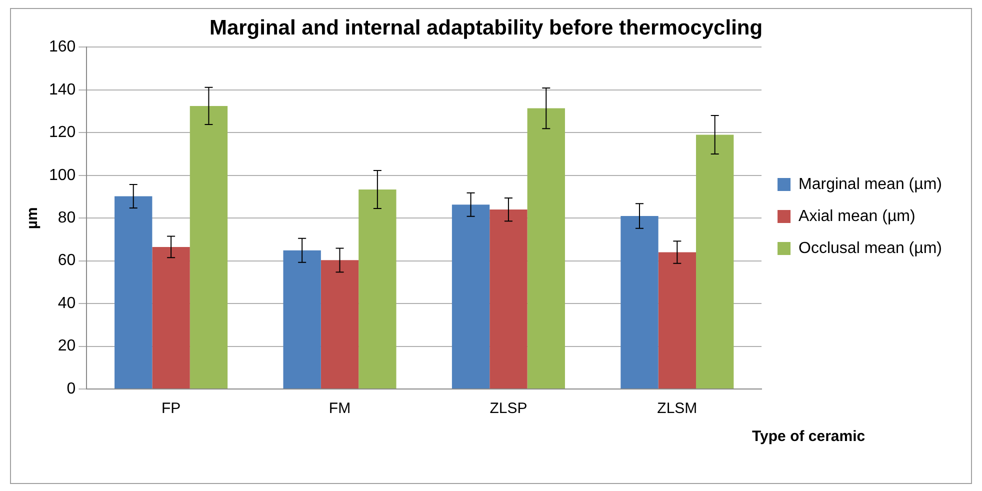  What do you see at coordinates (71, 389) in the screenshot?
I see `y-tick-label: 0` at bounding box center [71, 389].